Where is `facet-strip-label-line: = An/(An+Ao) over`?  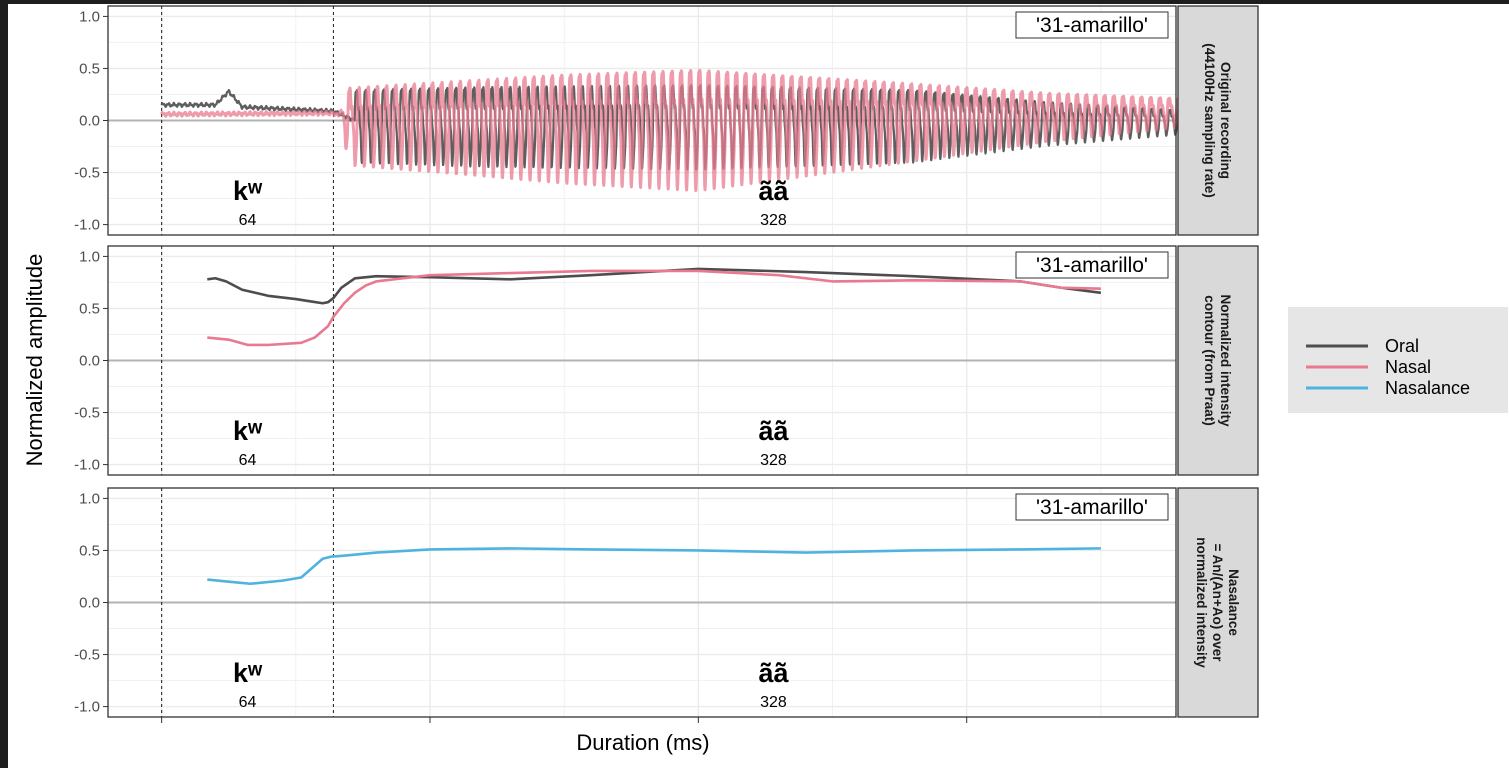 facet-strip-label-line: = An/(An+Ao) over is located at coordinates (1217, 602).